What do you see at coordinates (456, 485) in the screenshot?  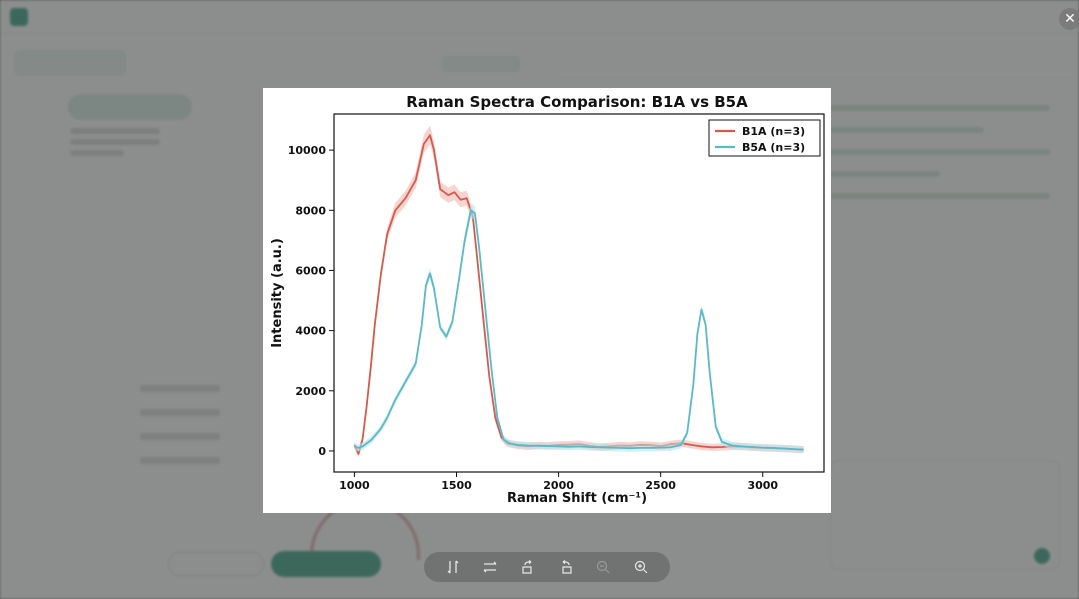 I see `x-tick-label: 1500` at bounding box center [456, 485].